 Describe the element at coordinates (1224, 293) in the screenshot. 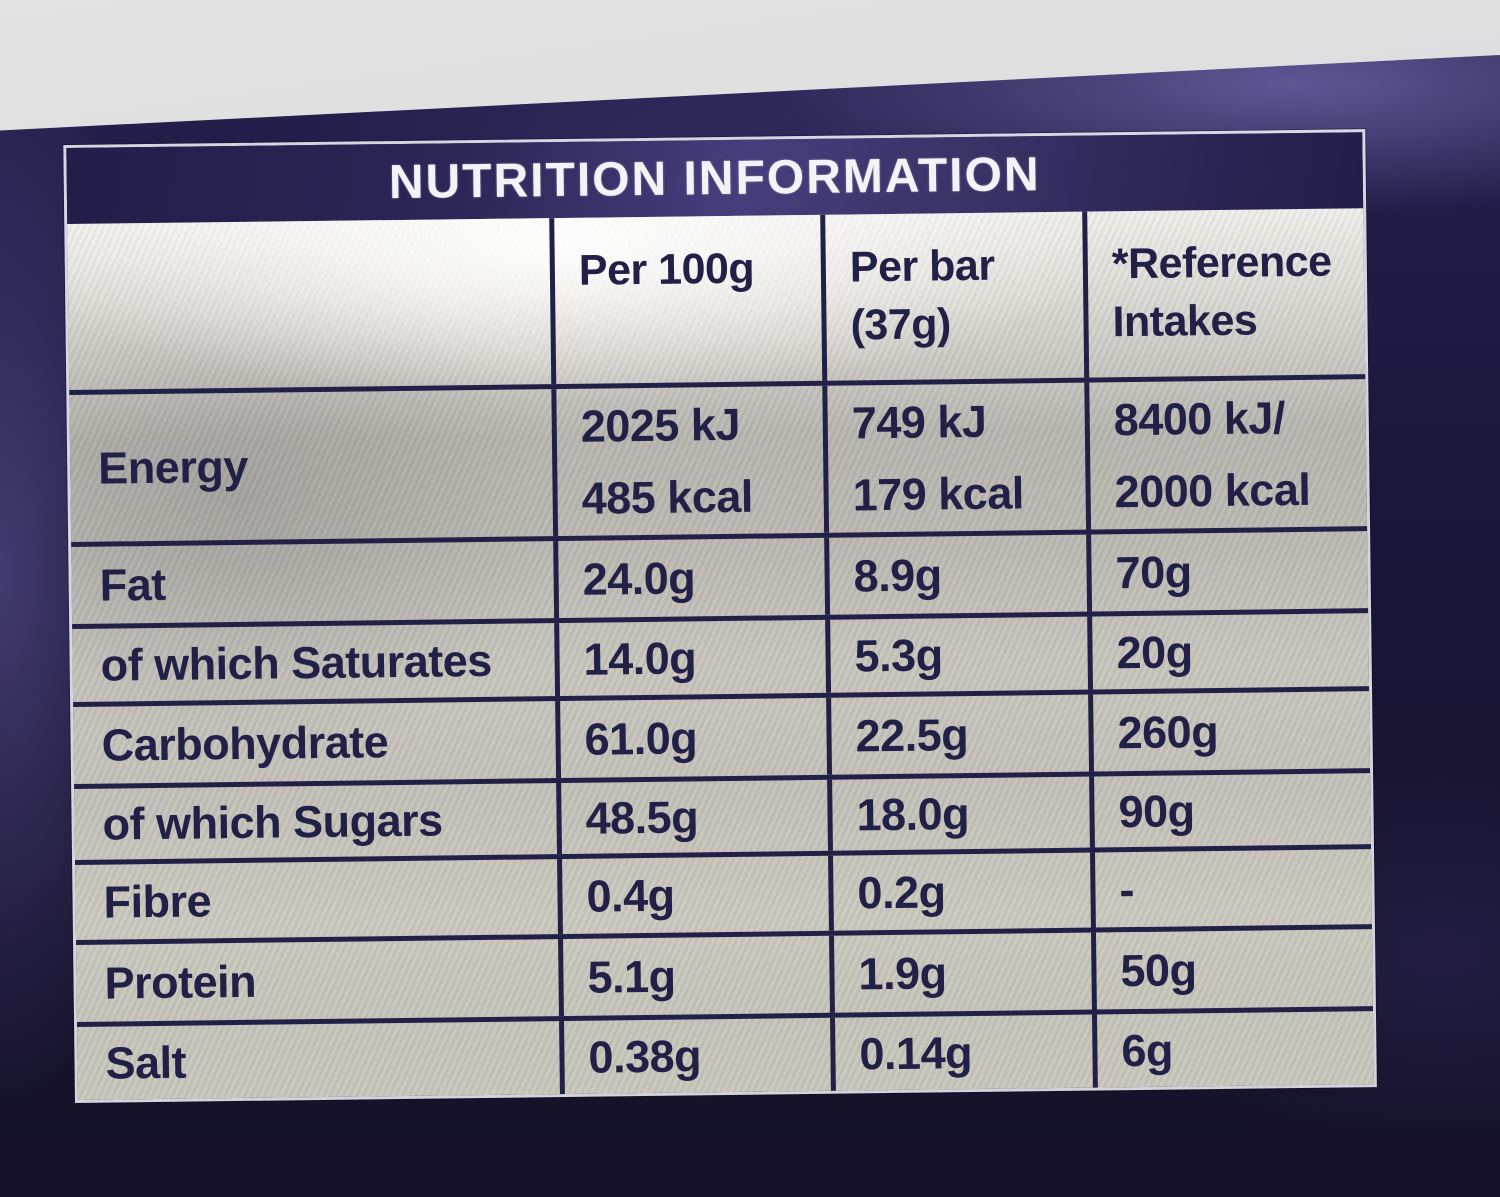

I see `header-reference-intakes: *Reference Intakes` at that location.